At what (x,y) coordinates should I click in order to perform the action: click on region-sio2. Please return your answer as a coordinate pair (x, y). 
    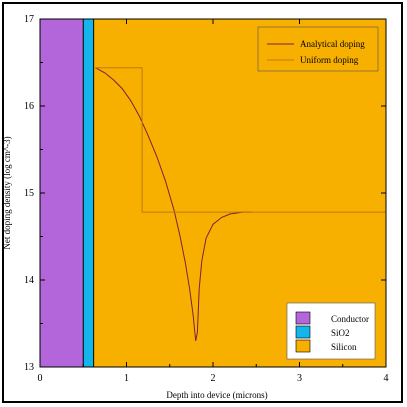
    Looking at the image, I should click on (88, 193).